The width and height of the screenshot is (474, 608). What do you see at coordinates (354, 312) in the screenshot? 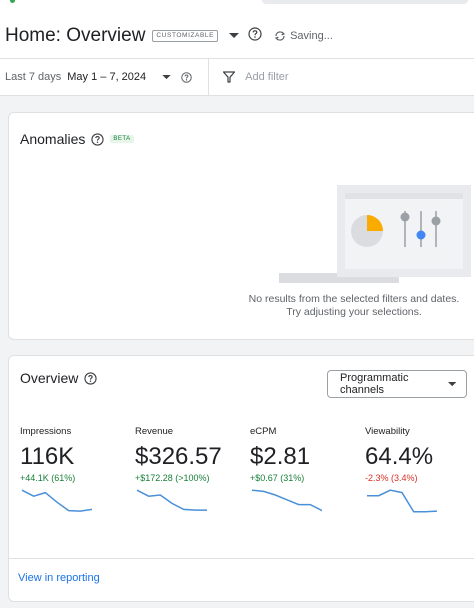
I see `empty-state-line2: Try adjusting your selections.` at bounding box center [354, 312].